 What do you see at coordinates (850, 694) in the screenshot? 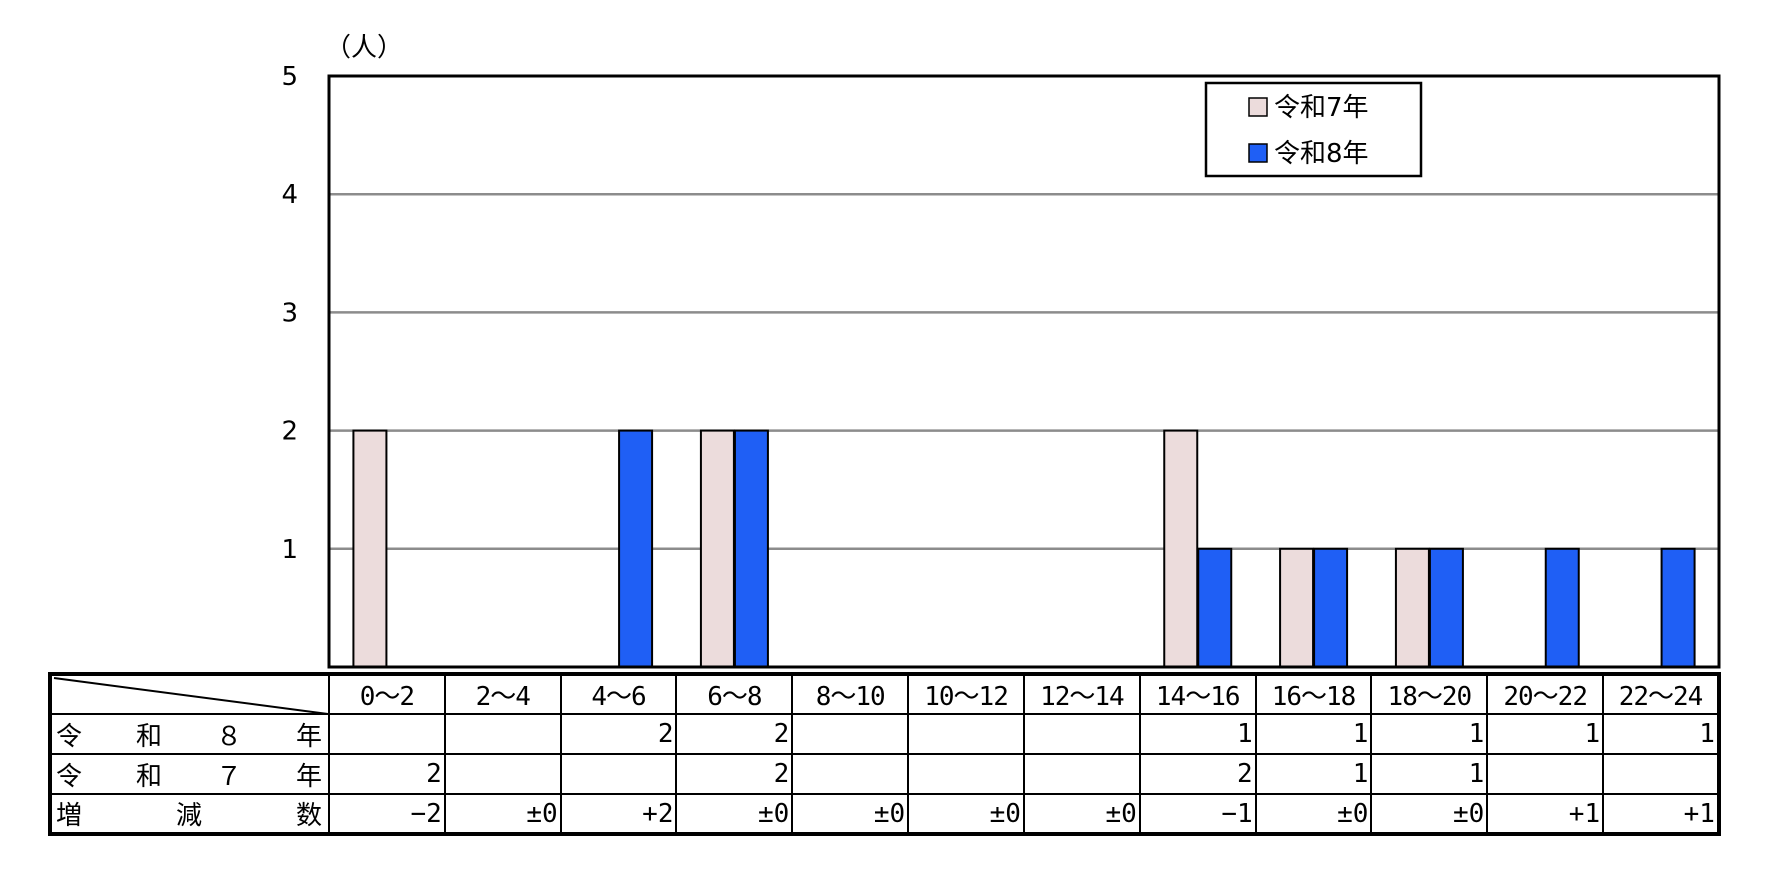
I see `table-col-header: 8～10` at bounding box center [850, 694].